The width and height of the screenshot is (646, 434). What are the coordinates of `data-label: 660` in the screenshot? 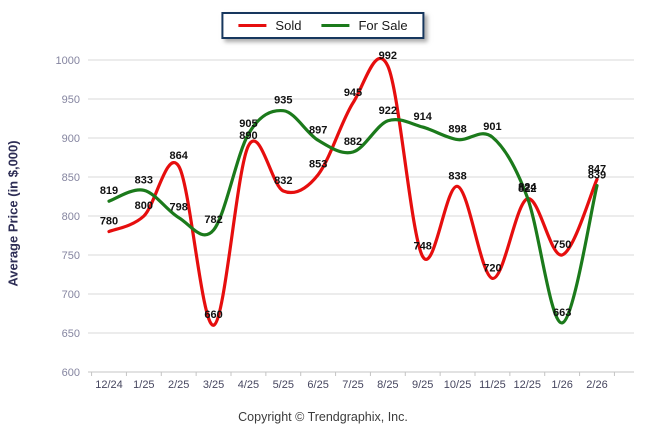 It's located at (213, 315).